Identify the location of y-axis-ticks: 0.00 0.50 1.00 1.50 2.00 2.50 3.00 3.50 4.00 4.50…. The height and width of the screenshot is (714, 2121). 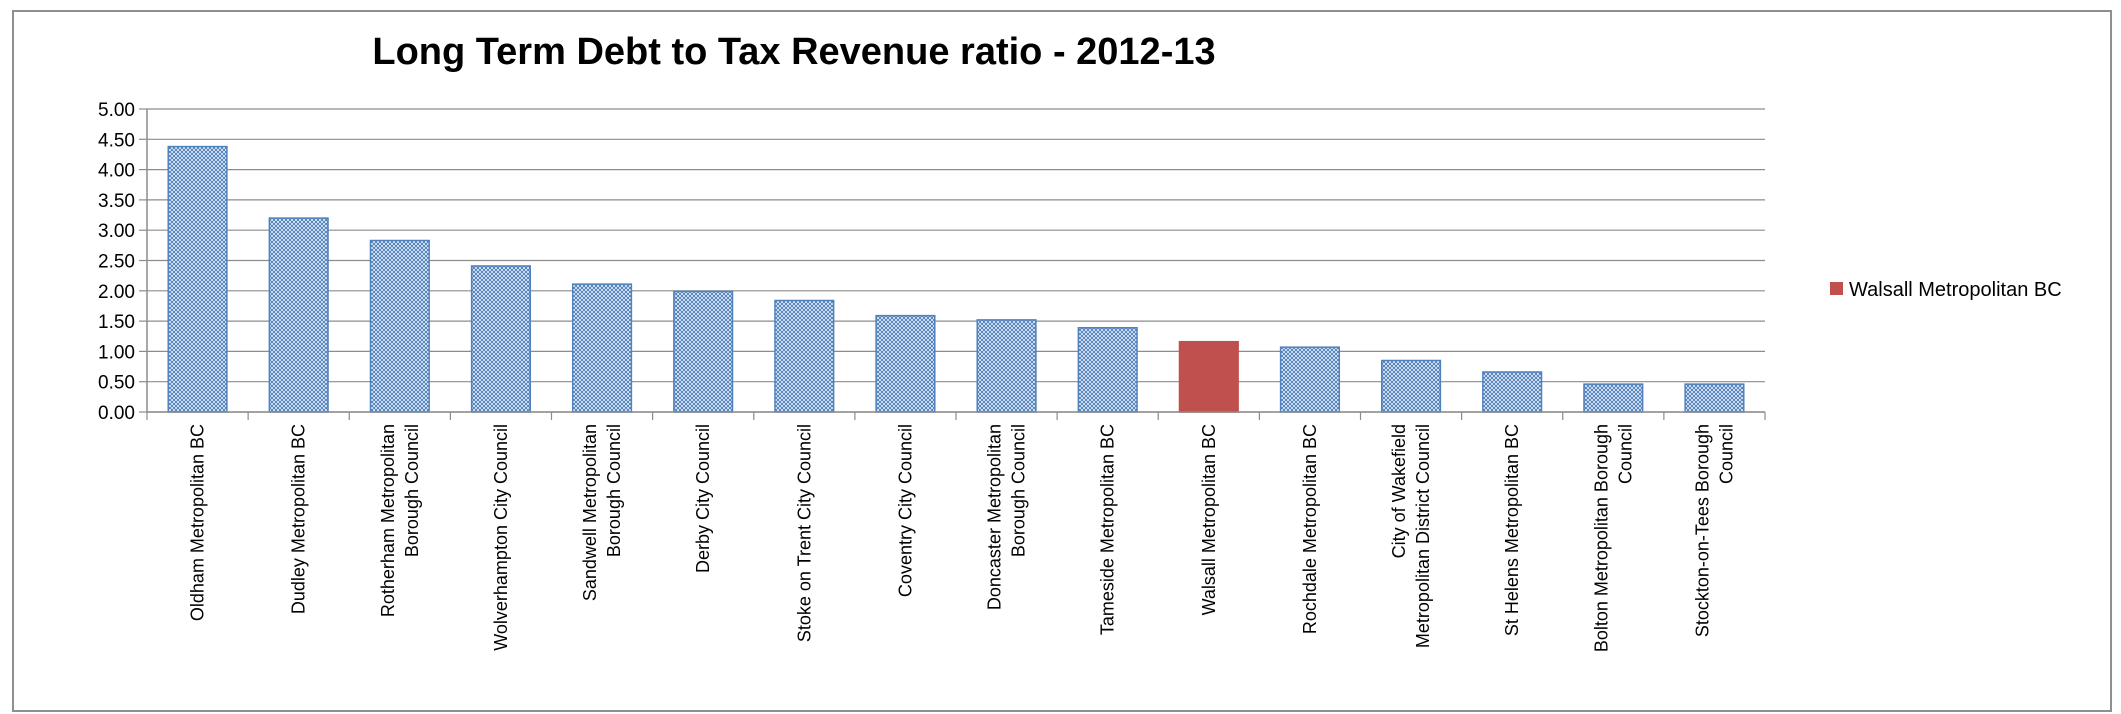
(122, 262).